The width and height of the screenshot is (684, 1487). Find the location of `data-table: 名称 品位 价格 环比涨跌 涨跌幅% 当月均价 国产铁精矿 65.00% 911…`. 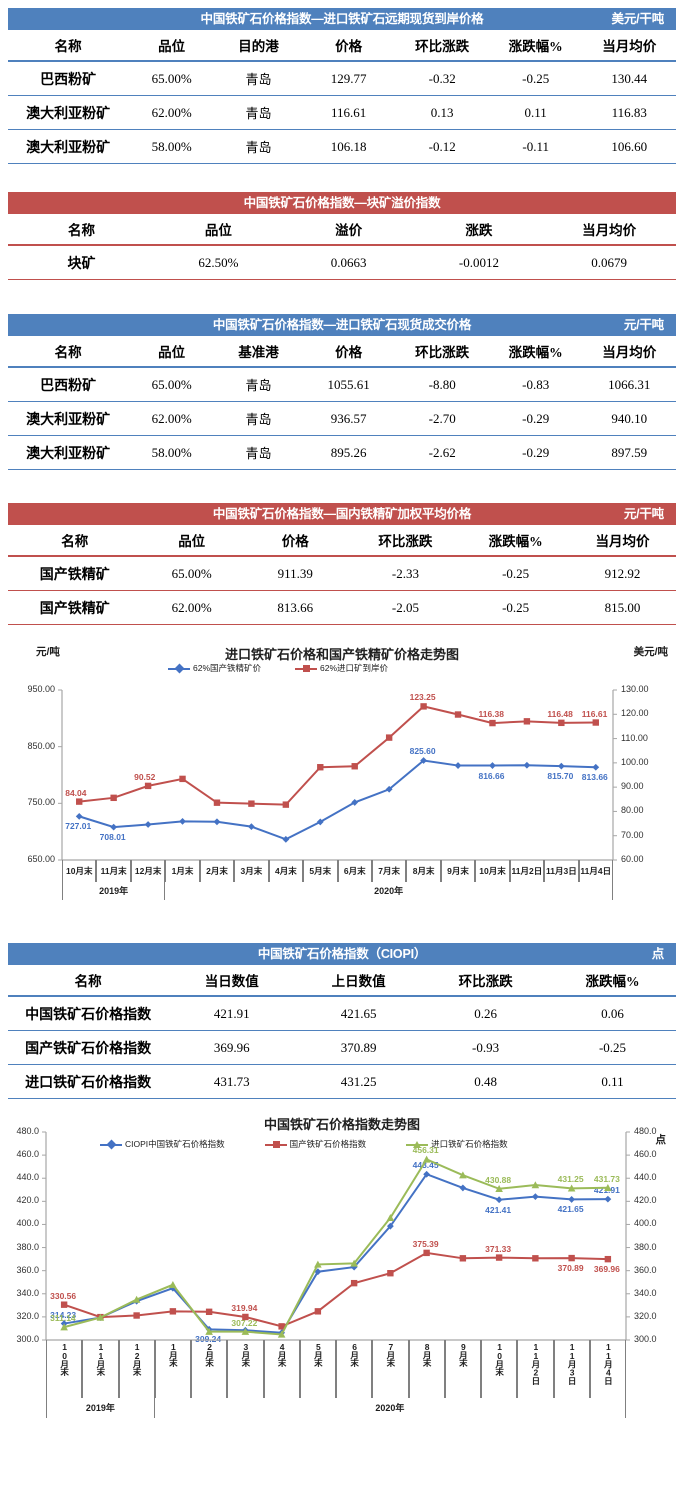

data-table: 名称 品位 价格 环比涨跌 涨跌幅% 当月均价 国产铁精矿 65.00% 911… is located at coordinates (342, 575).